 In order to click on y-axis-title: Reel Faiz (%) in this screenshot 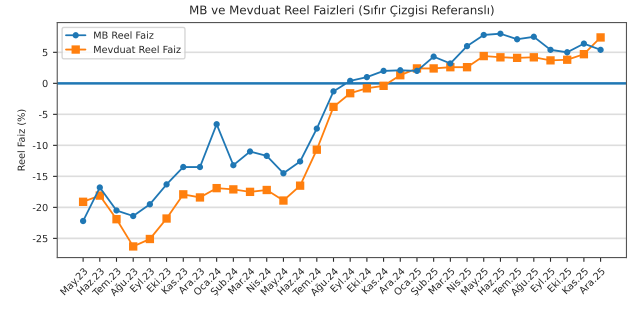, I will do `click(21, 140)`.